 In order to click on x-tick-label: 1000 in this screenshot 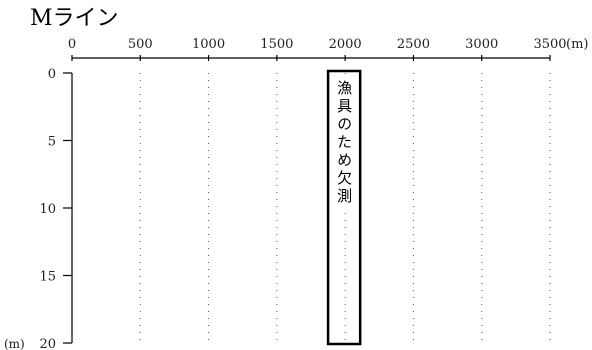, I will do `click(208, 44)`.